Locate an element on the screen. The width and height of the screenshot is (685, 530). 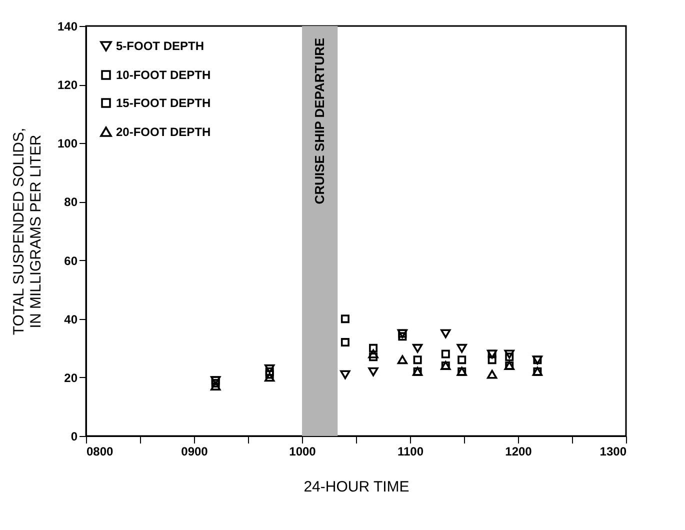
x-tick-label: 1100 is located at coordinates (410, 451).